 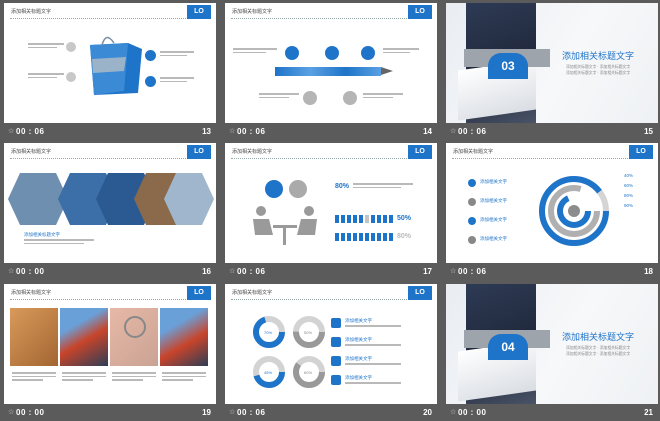 What do you see at coordinates (274, 189) in the screenshot?
I see `chat-bubble-icon` at bounding box center [274, 189].